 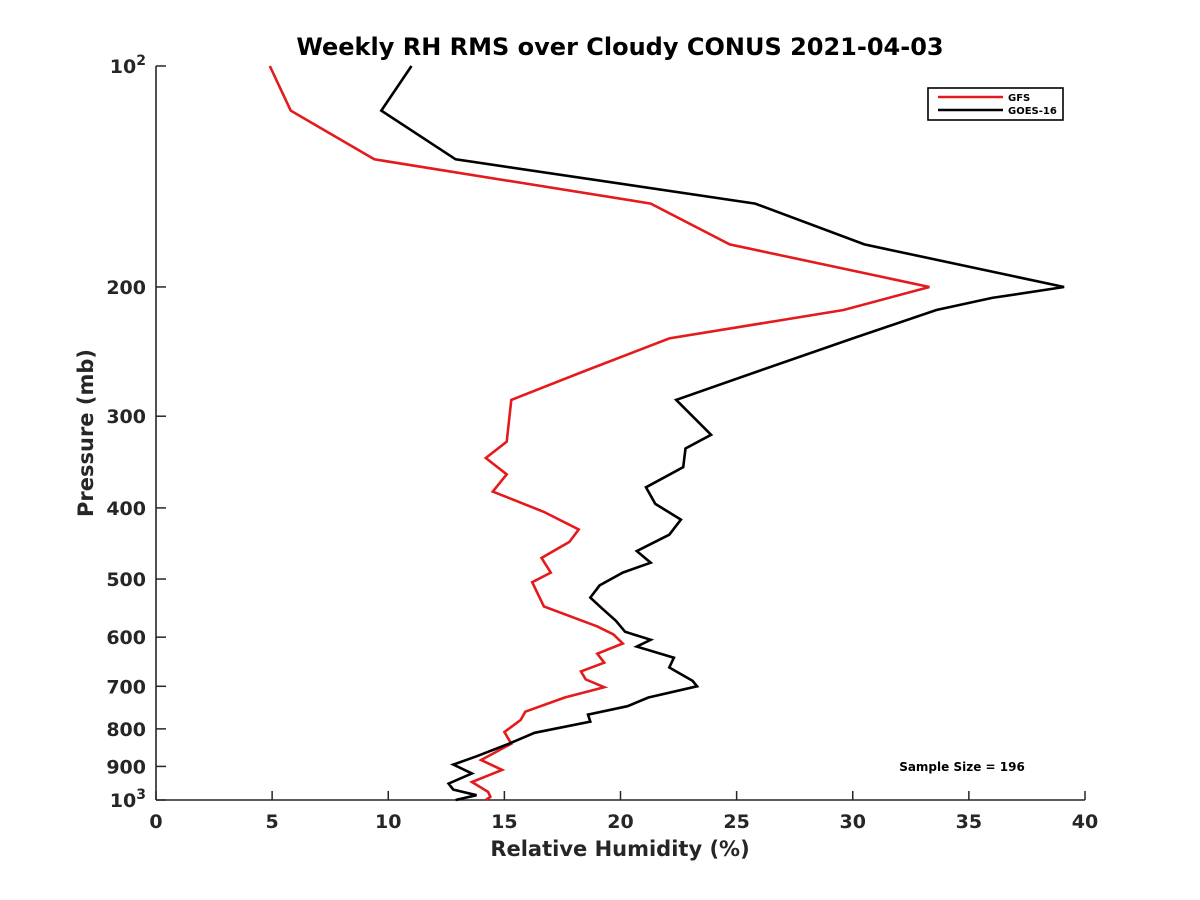 What do you see at coordinates (853, 822) in the screenshot?
I see `x-tick-label: 30` at bounding box center [853, 822].